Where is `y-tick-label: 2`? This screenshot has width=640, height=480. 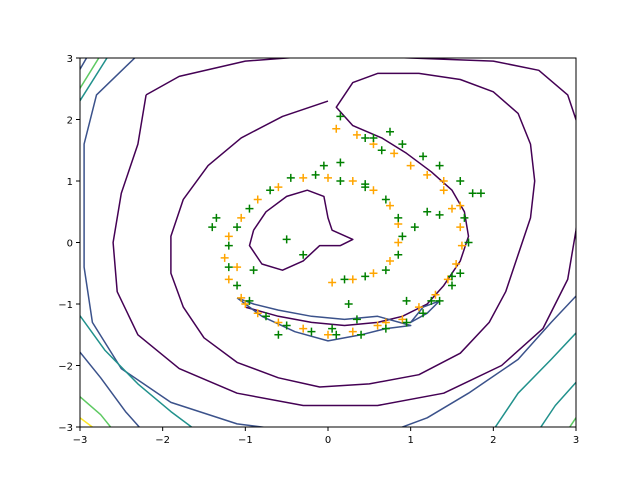
y-tick-label: 2 is located at coordinates (70, 121).